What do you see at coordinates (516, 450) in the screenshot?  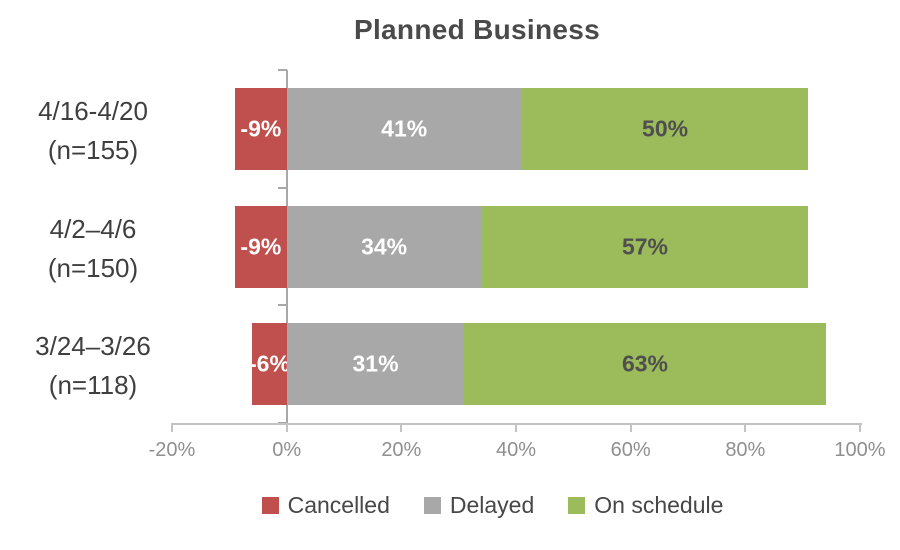 I see `x-axis-tick-label: 40%` at bounding box center [516, 450].